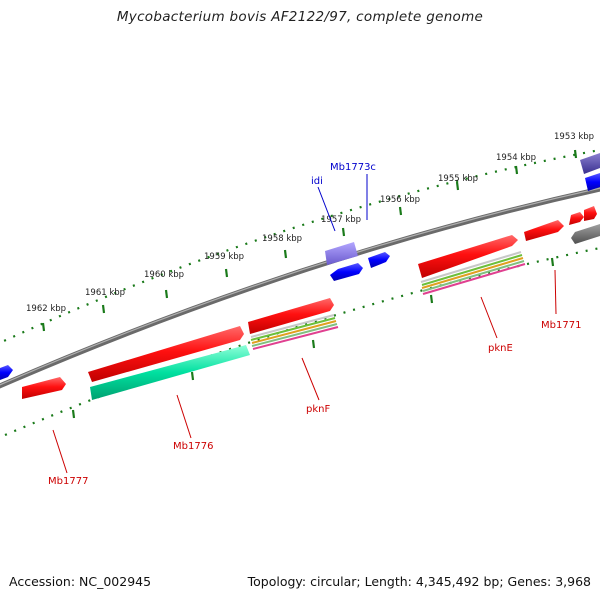 The width and height of the screenshot is (600, 600). Describe the element at coordinates (224, 257) in the screenshot. I see `ruler-label: 1959 kbp` at that location.